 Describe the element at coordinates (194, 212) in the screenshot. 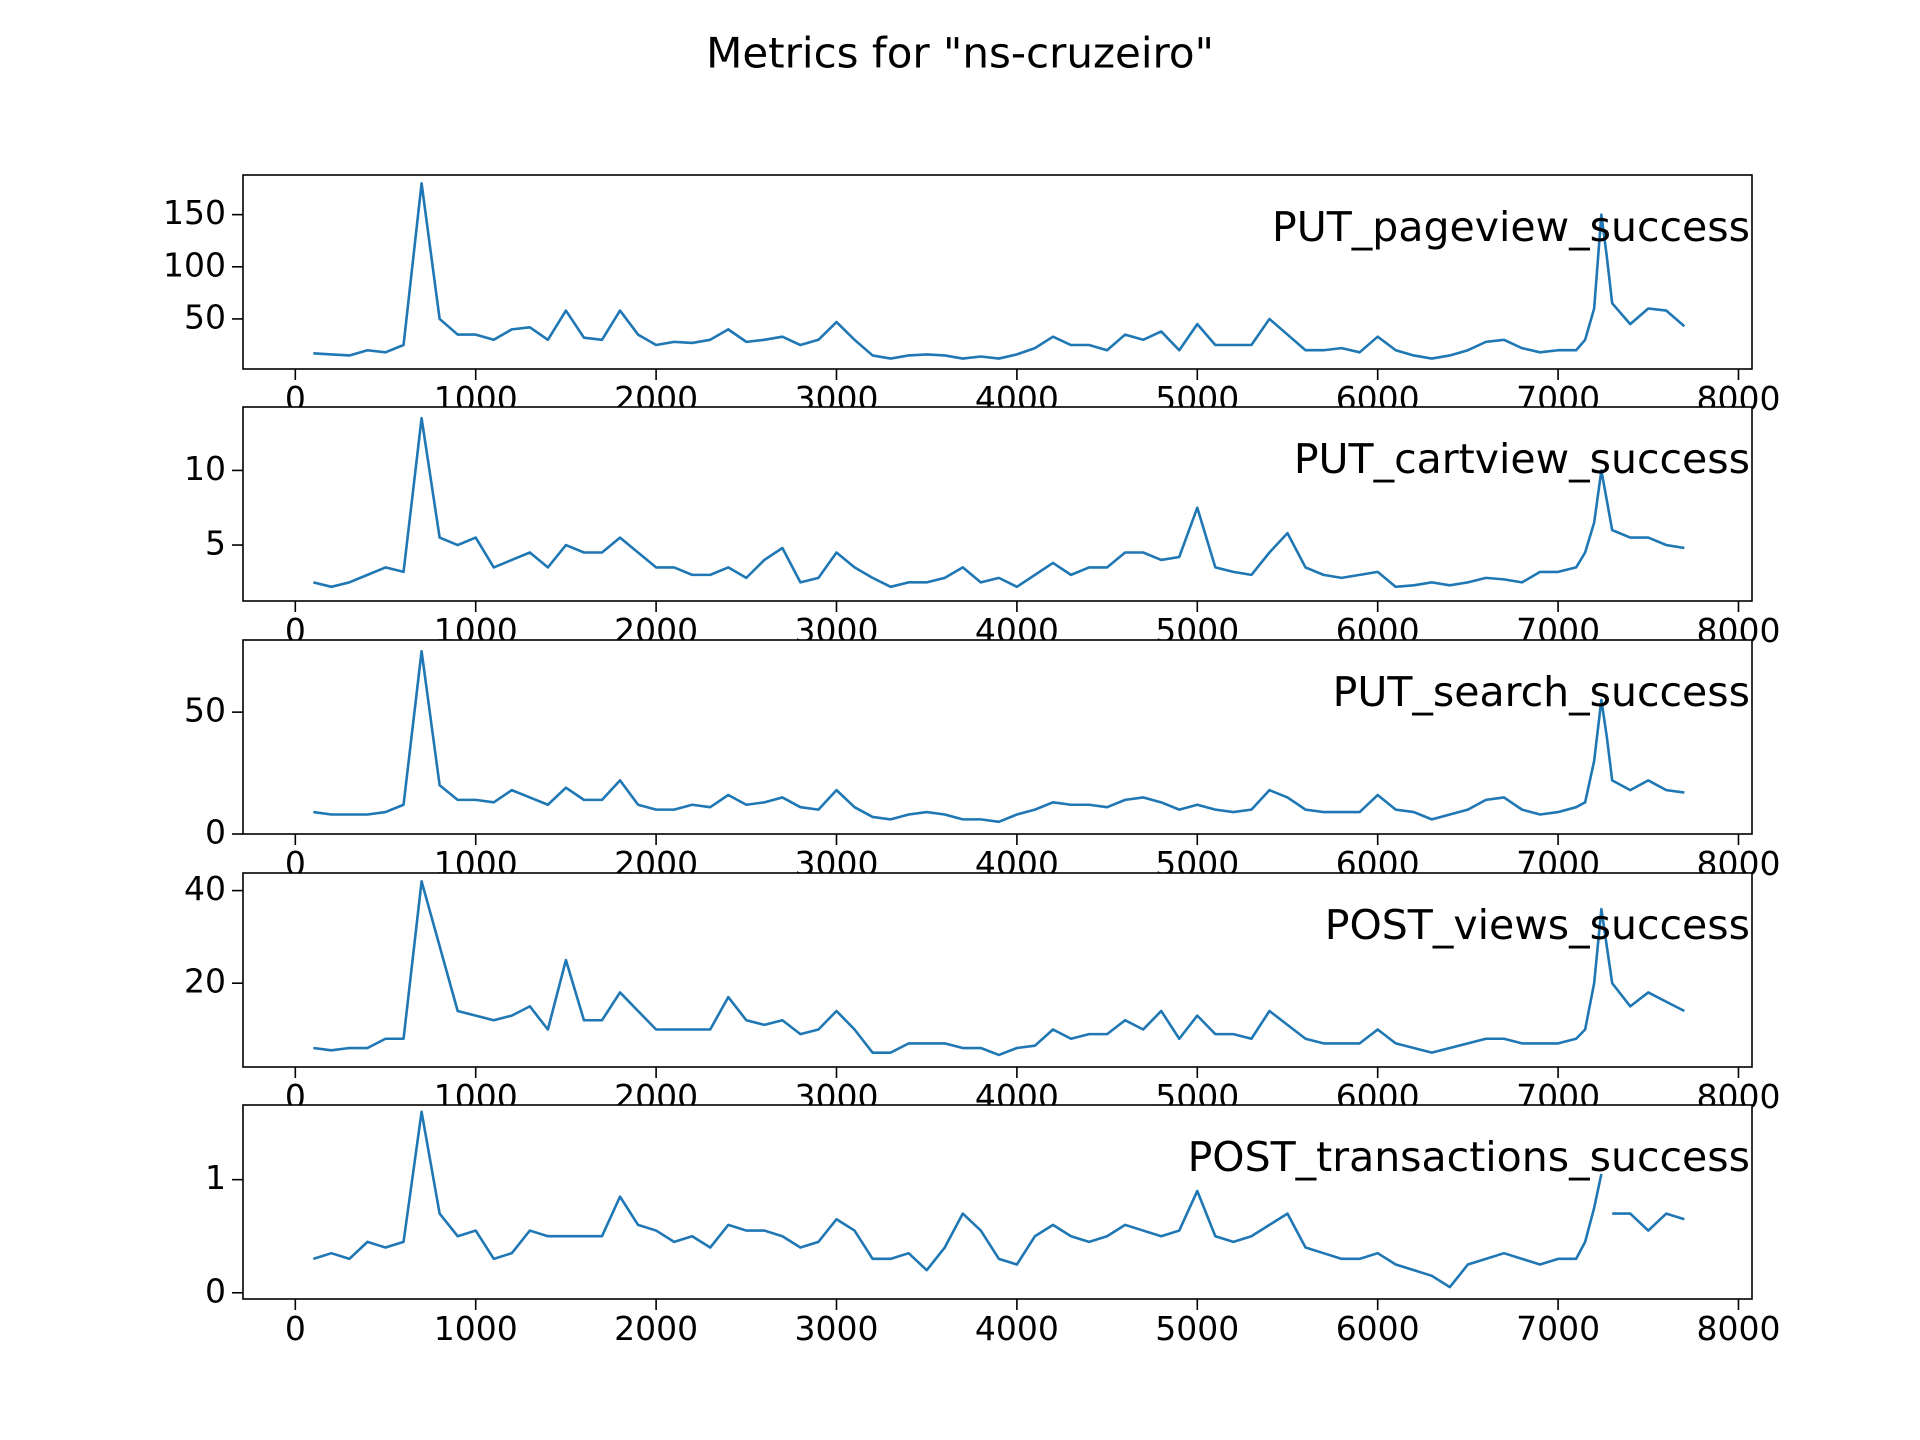

I see `y-tick-label: 150` at that location.